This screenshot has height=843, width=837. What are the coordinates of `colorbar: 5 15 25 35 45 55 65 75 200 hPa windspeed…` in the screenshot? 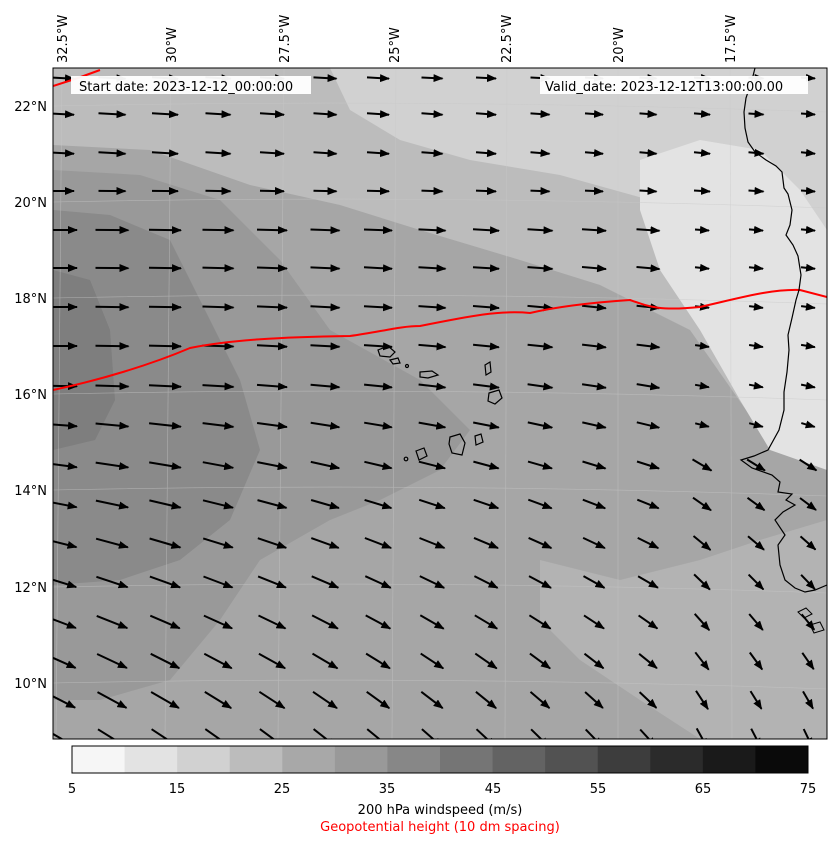 It's located at (442, 790).